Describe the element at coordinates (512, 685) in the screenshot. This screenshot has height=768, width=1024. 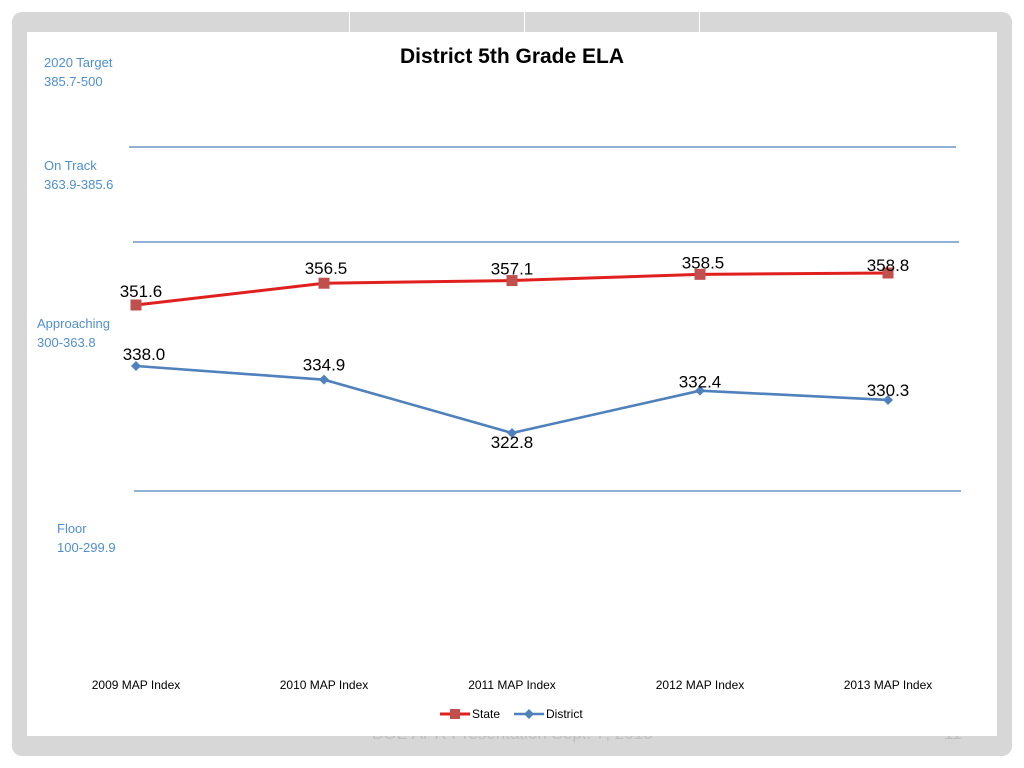
I see `x-tick-label: 2011 MAP Index` at that location.